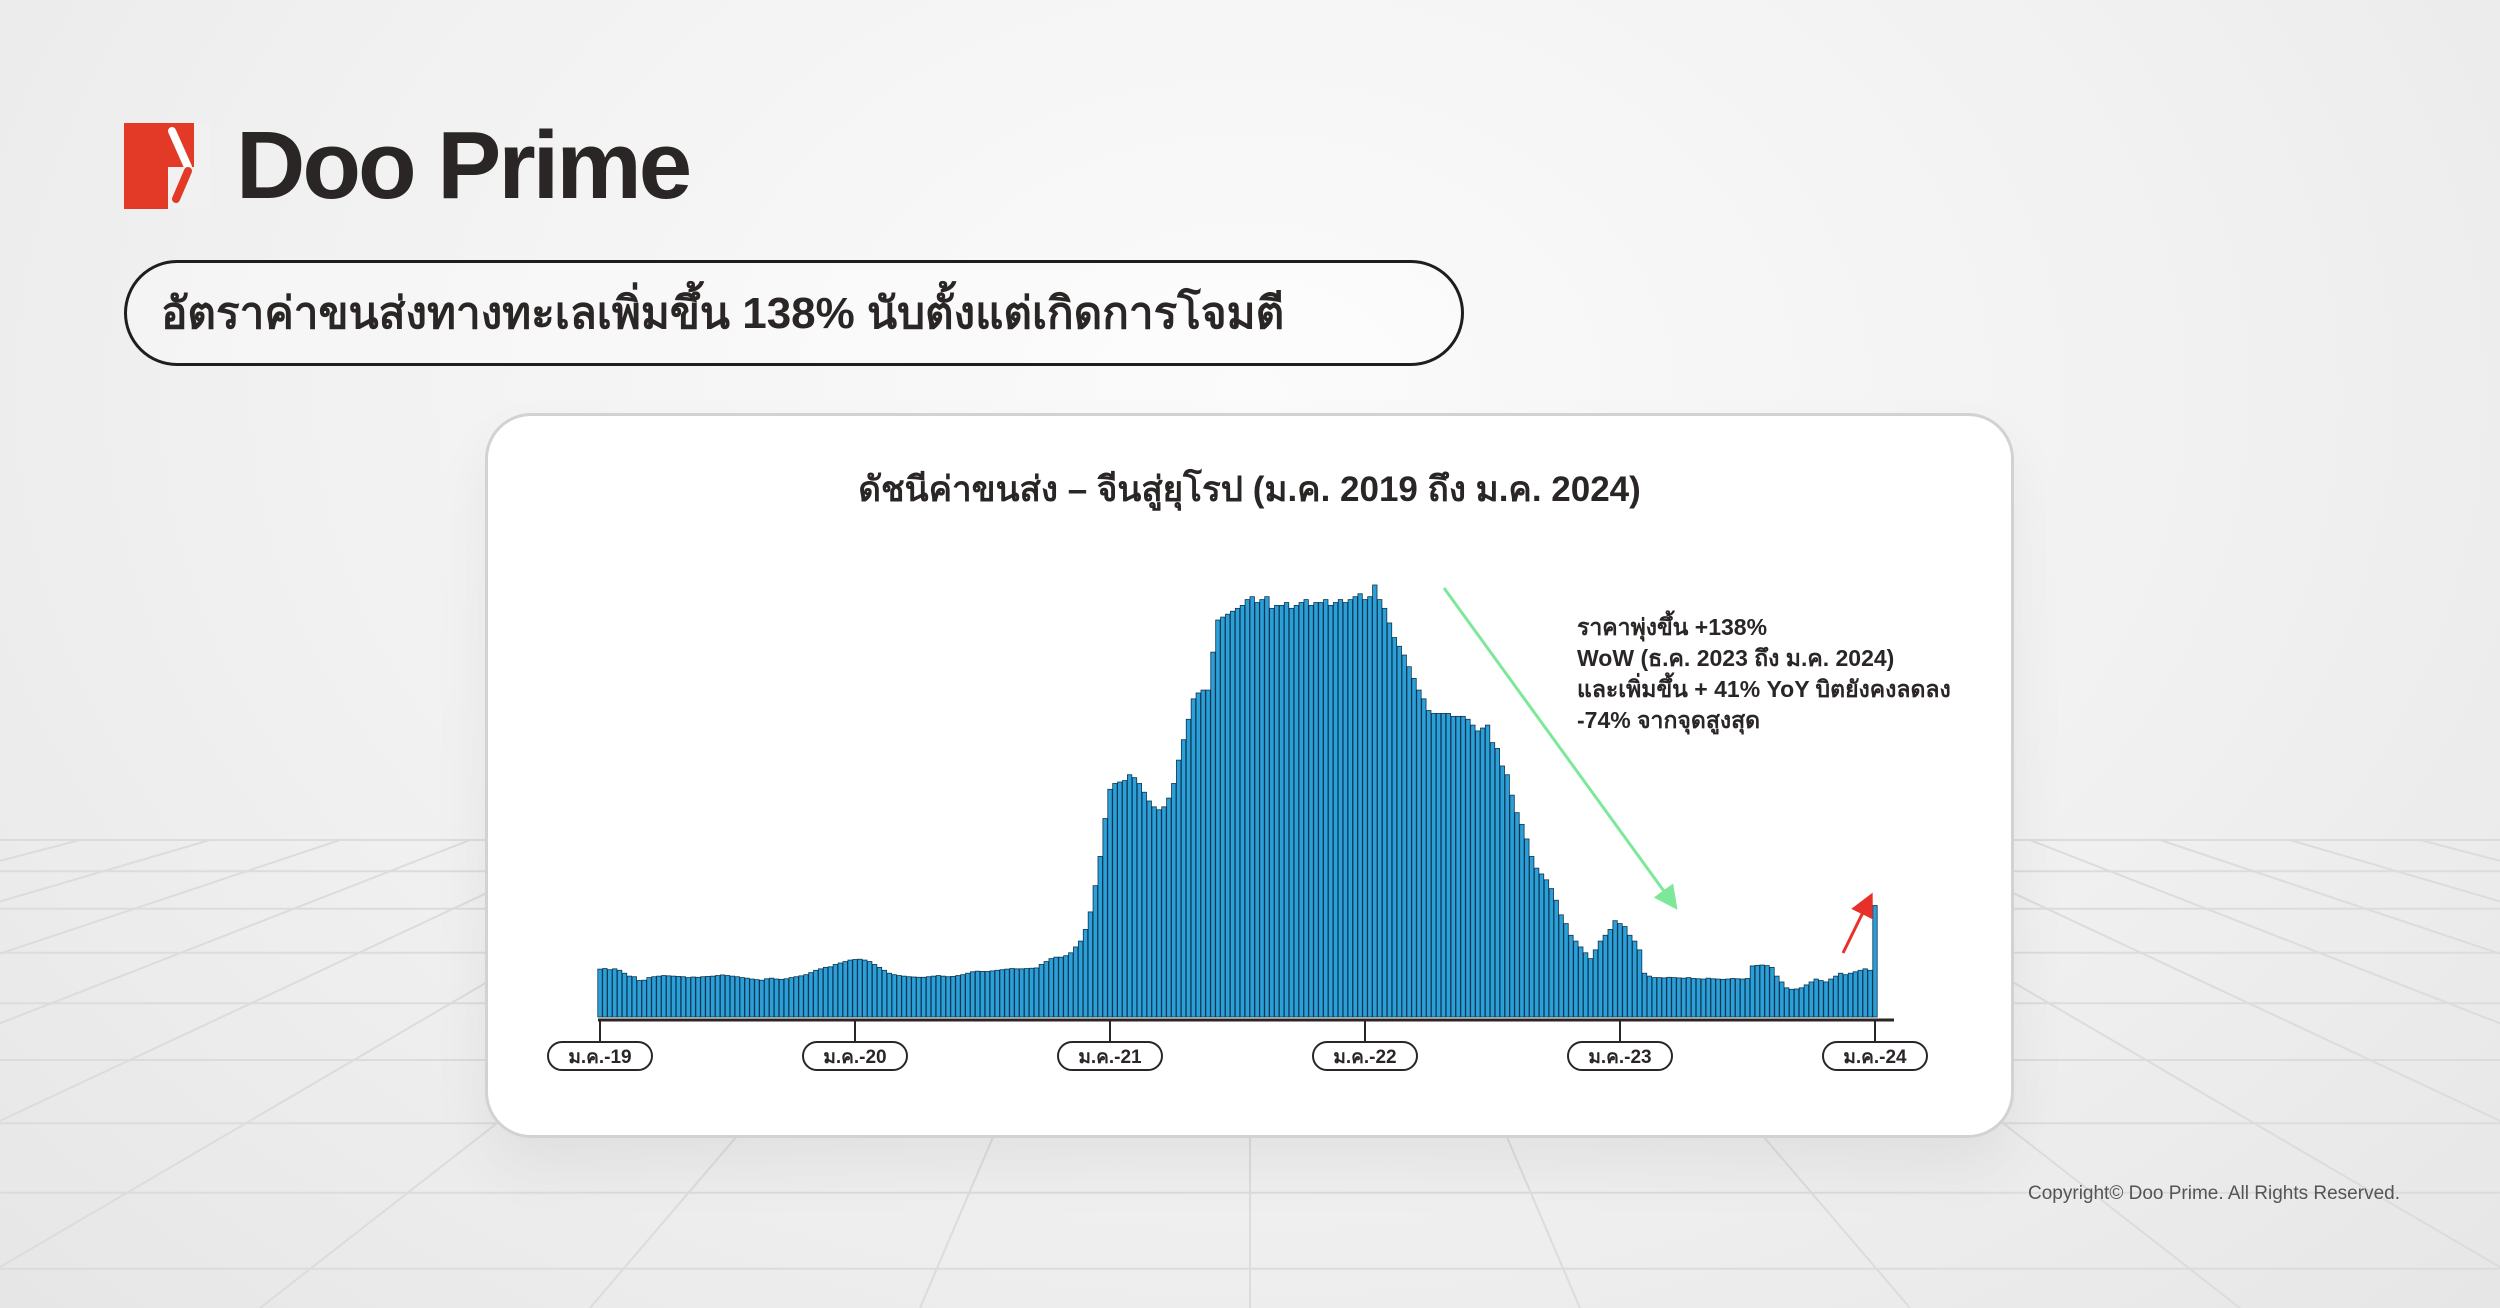  What do you see at coordinates (464, 165) in the screenshot?
I see `brand-name: Doo Prime` at bounding box center [464, 165].